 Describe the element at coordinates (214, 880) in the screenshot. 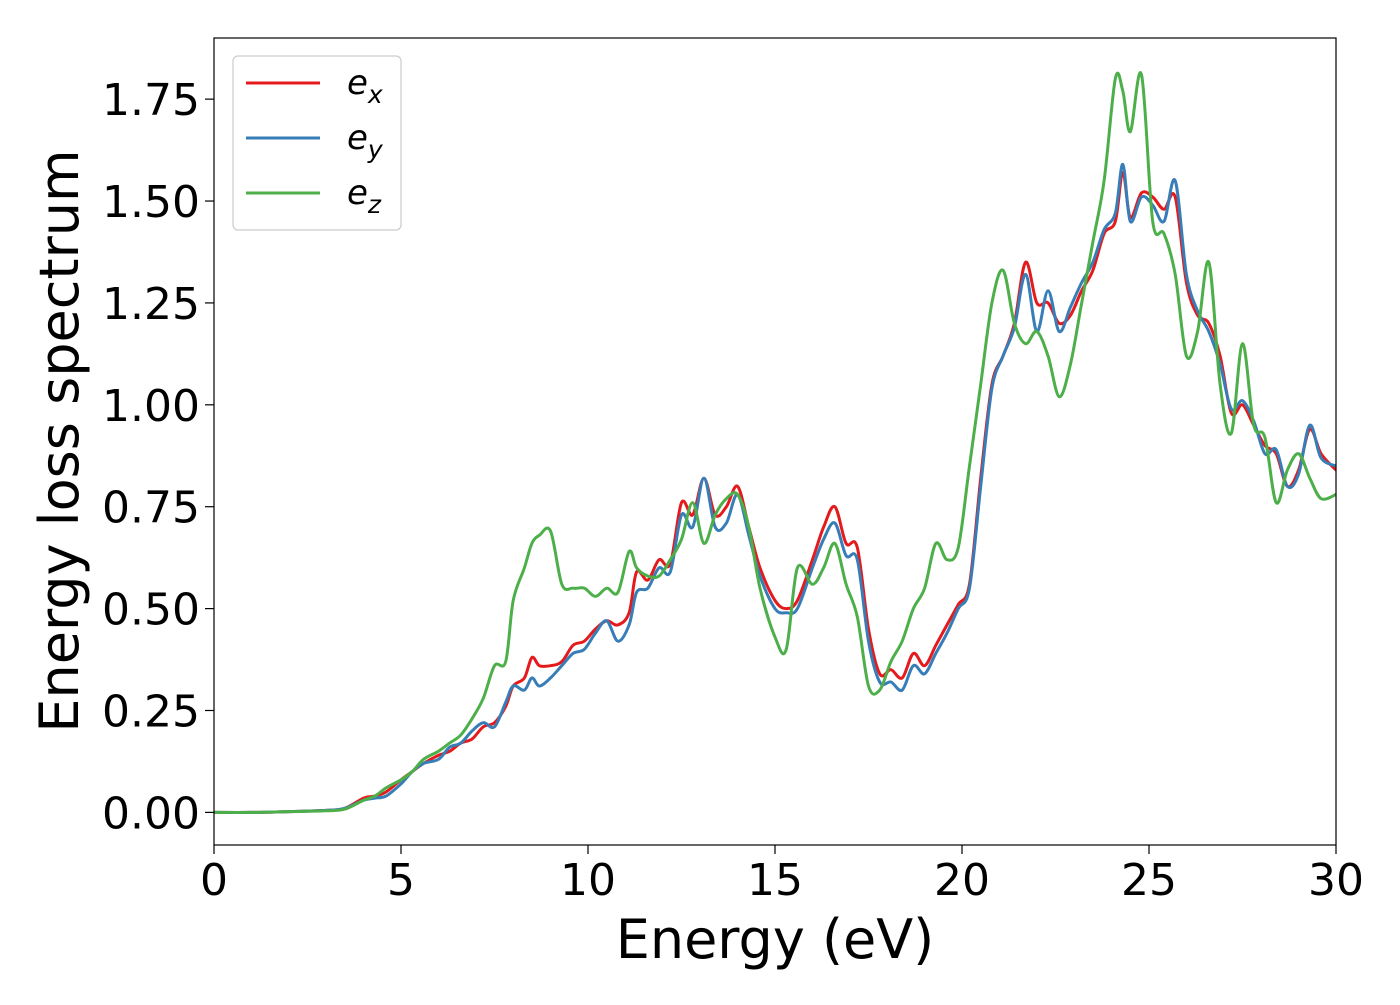

I see `x-tick-label: 0` at that location.